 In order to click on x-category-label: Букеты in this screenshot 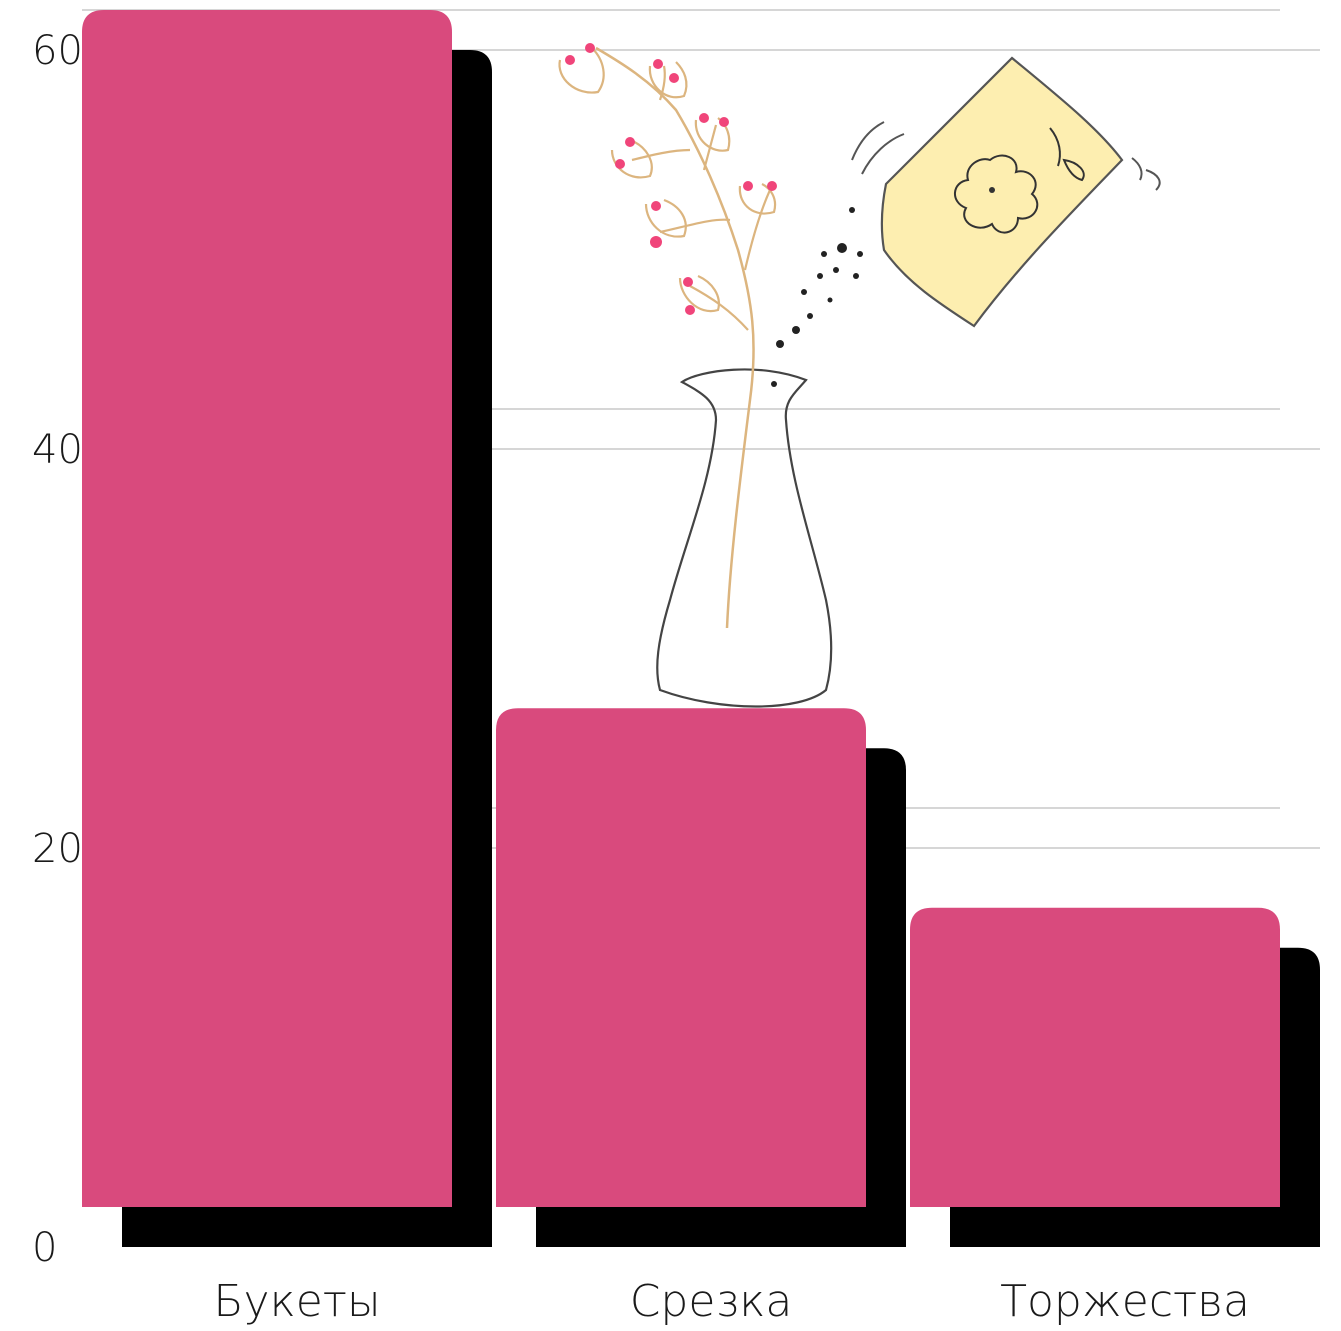, I will do `click(296, 1301)`.